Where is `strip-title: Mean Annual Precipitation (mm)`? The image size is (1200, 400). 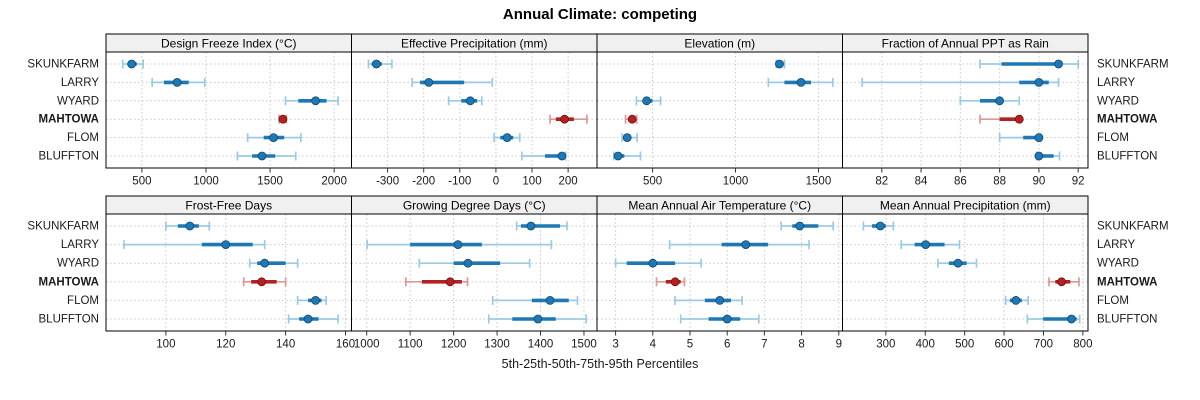
strip-title: Mean Annual Precipitation (mm) is located at coordinates (965, 206).